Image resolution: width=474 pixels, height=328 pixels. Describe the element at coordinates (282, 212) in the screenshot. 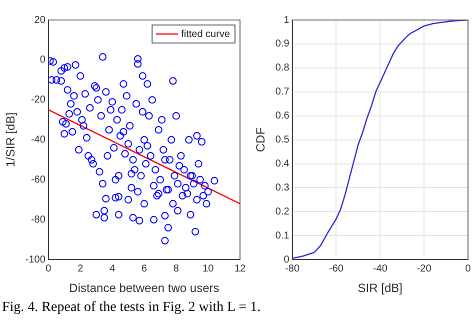

I see `y-tick-label: 0.2` at that location.